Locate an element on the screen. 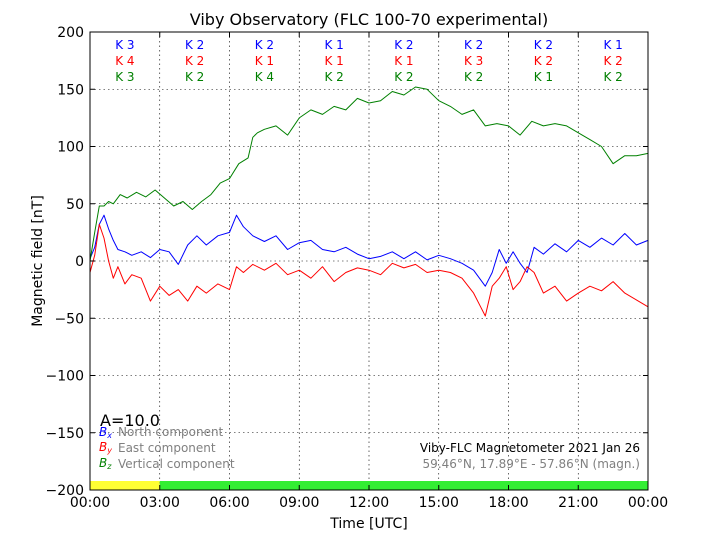  legend-label-north: North component is located at coordinates (171, 432).